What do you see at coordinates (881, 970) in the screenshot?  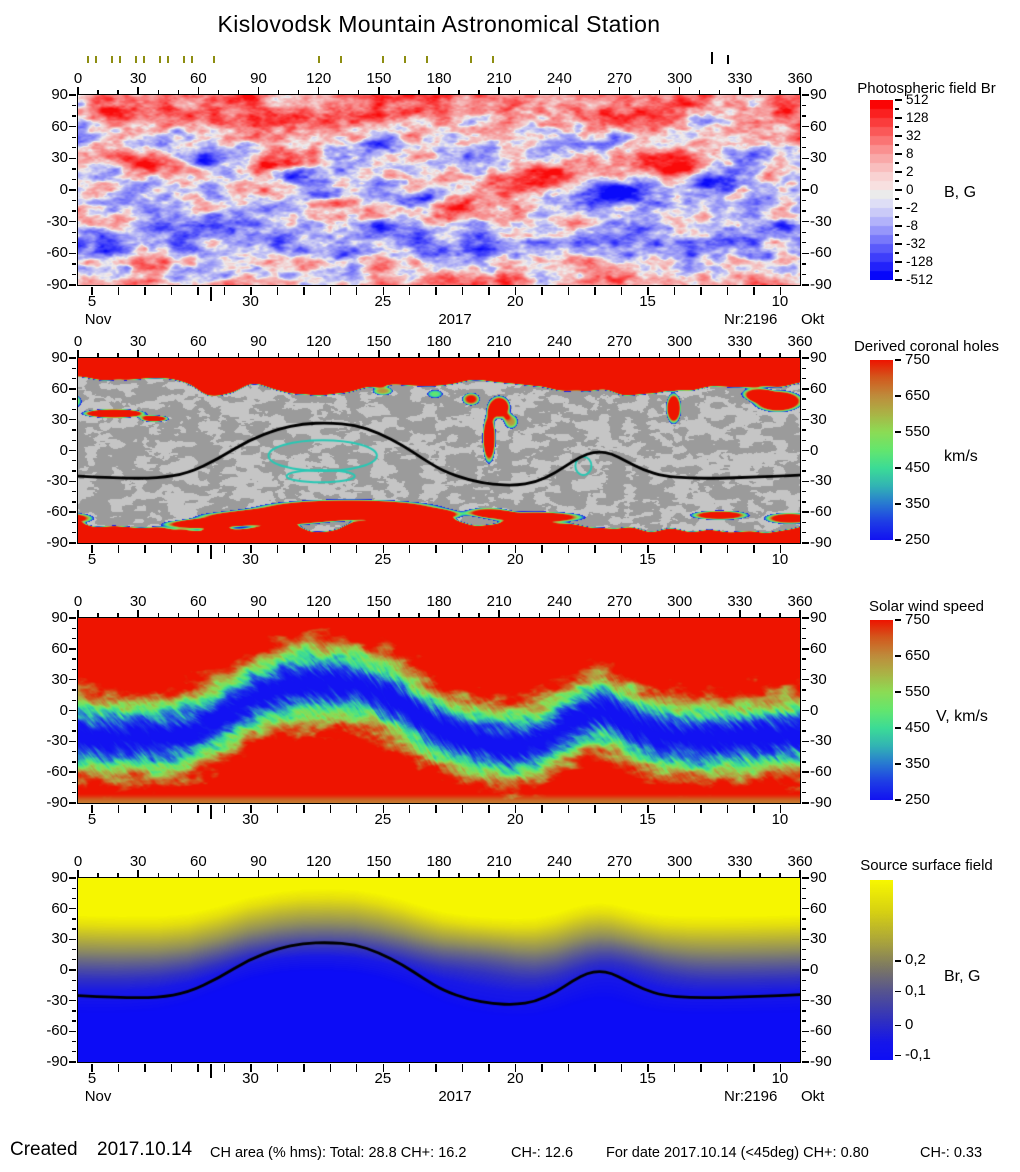 I see `source-surface-colorbar` at bounding box center [881, 970].